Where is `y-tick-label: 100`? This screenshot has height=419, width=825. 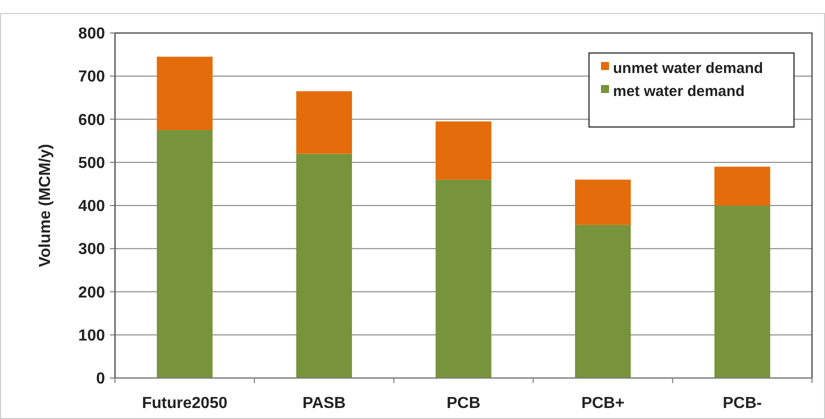 y-tick-label: 100 is located at coordinates (92, 335).